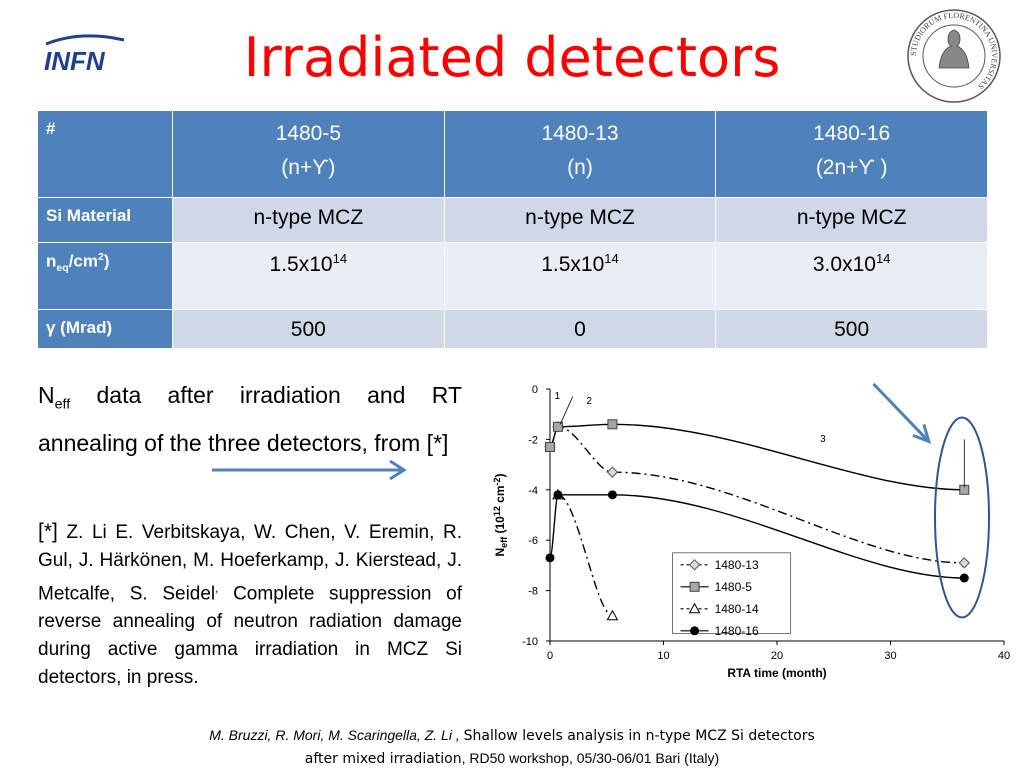 This screenshot has height=770, width=1024. Describe the element at coordinates (500, 475) in the screenshot. I see `y-axis-label-part: )` at that location.